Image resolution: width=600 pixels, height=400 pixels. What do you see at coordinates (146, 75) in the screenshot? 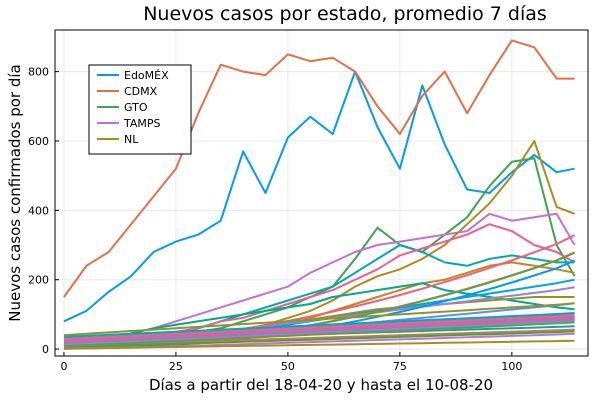
I see `legend-entry: EdoMÉX` at bounding box center [146, 75].